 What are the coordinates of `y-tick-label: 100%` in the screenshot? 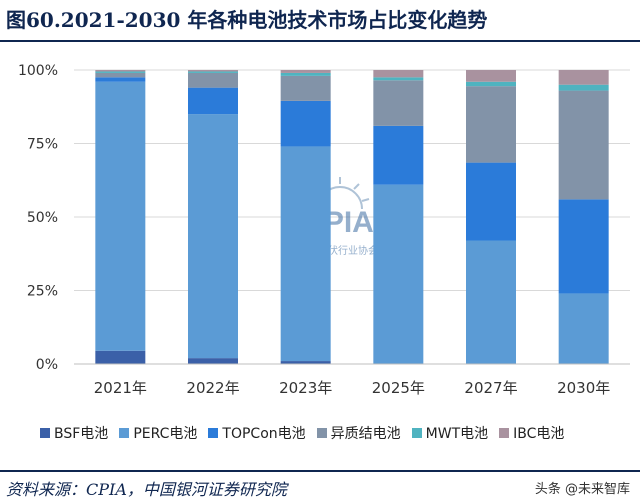 It's located at (38, 71).